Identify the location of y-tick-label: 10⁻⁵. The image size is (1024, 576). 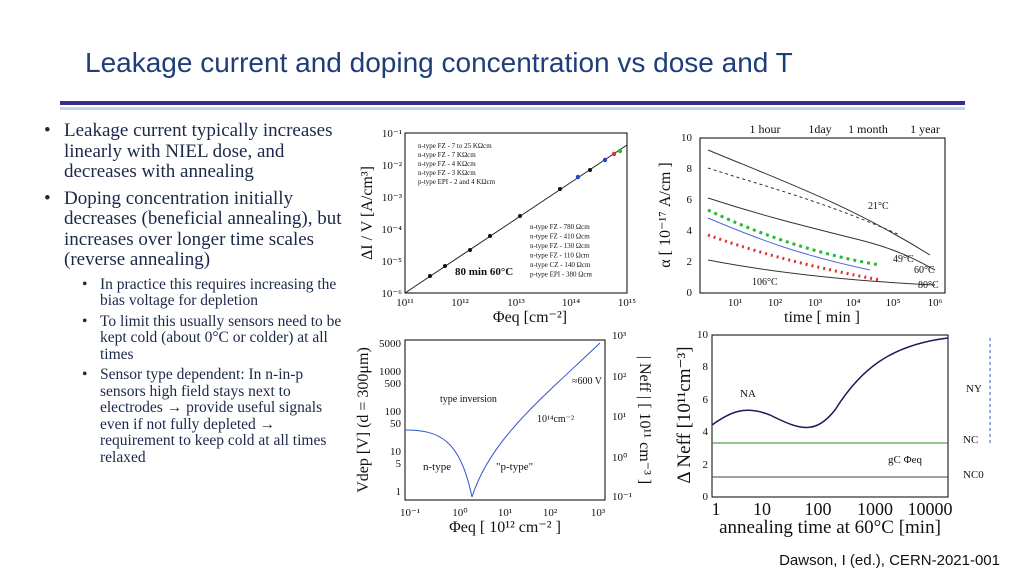
(391, 262).